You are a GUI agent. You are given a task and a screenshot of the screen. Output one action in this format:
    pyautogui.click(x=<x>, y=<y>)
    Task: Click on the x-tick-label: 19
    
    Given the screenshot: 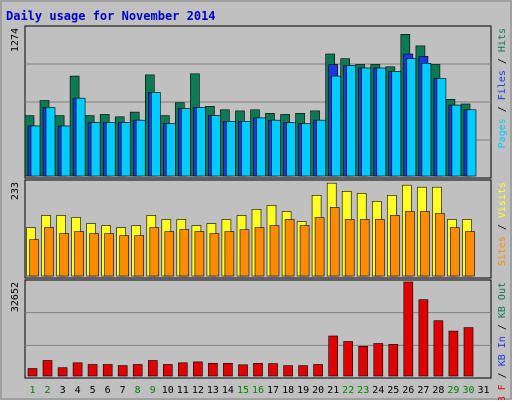 What is the action you would take?
    pyautogui.click(x=303, y=390)
    